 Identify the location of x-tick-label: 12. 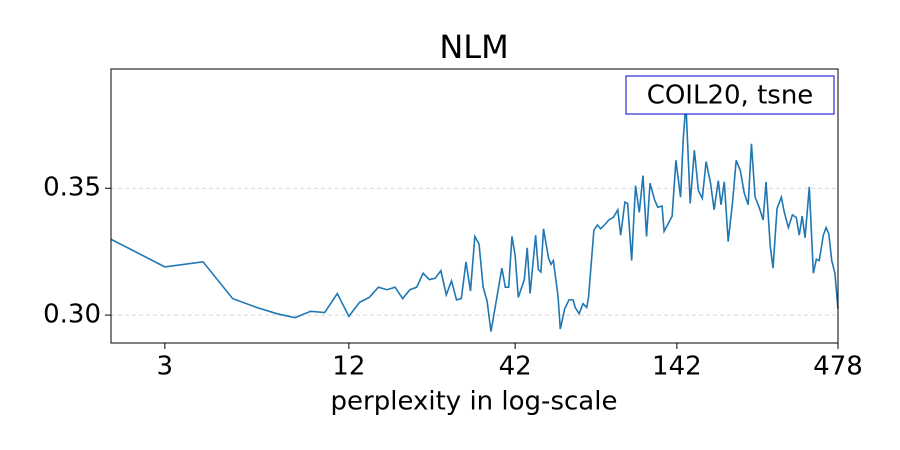
(348, 367).